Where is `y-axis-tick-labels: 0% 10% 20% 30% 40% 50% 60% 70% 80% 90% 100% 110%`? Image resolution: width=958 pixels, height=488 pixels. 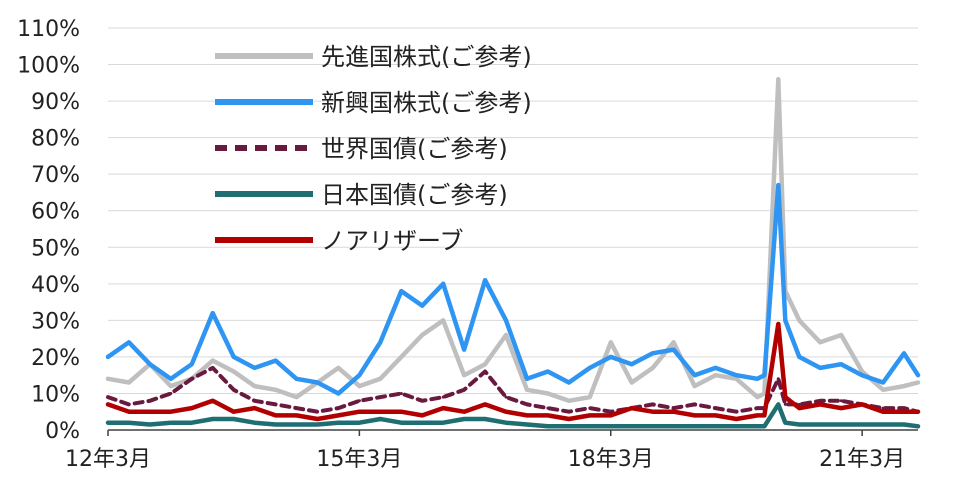
y-axis-tick-labels: 0% 10% 20% 30% 40% 50% 60% 70% 80% 90% 100% 110% is located at coordinates (48, 230).